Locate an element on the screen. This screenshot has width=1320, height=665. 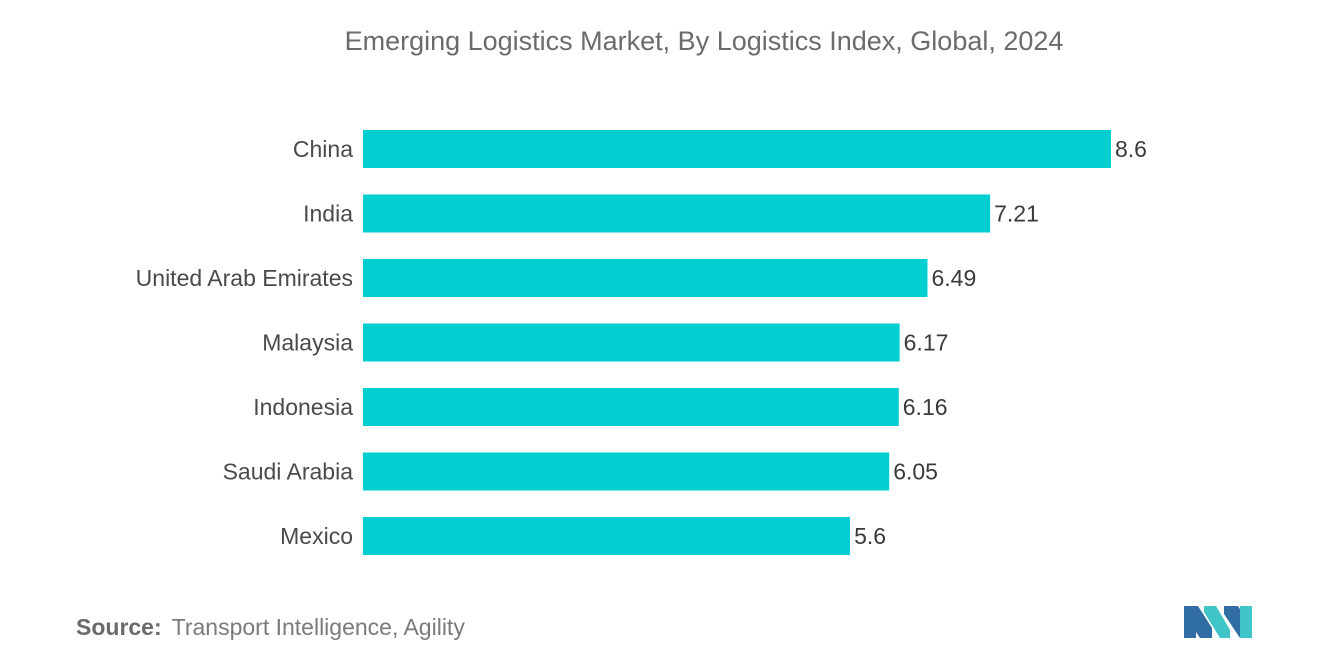
logo-middle-stroke is located at coordinates (1217, 622).